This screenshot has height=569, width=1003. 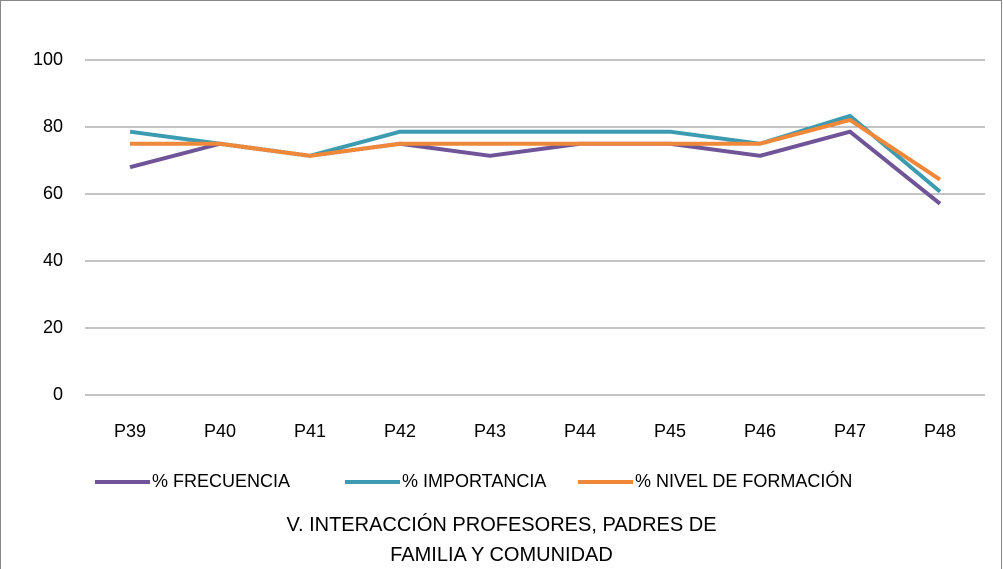 I want to click on x-tick-label: P46, so click(x=760, y=431).